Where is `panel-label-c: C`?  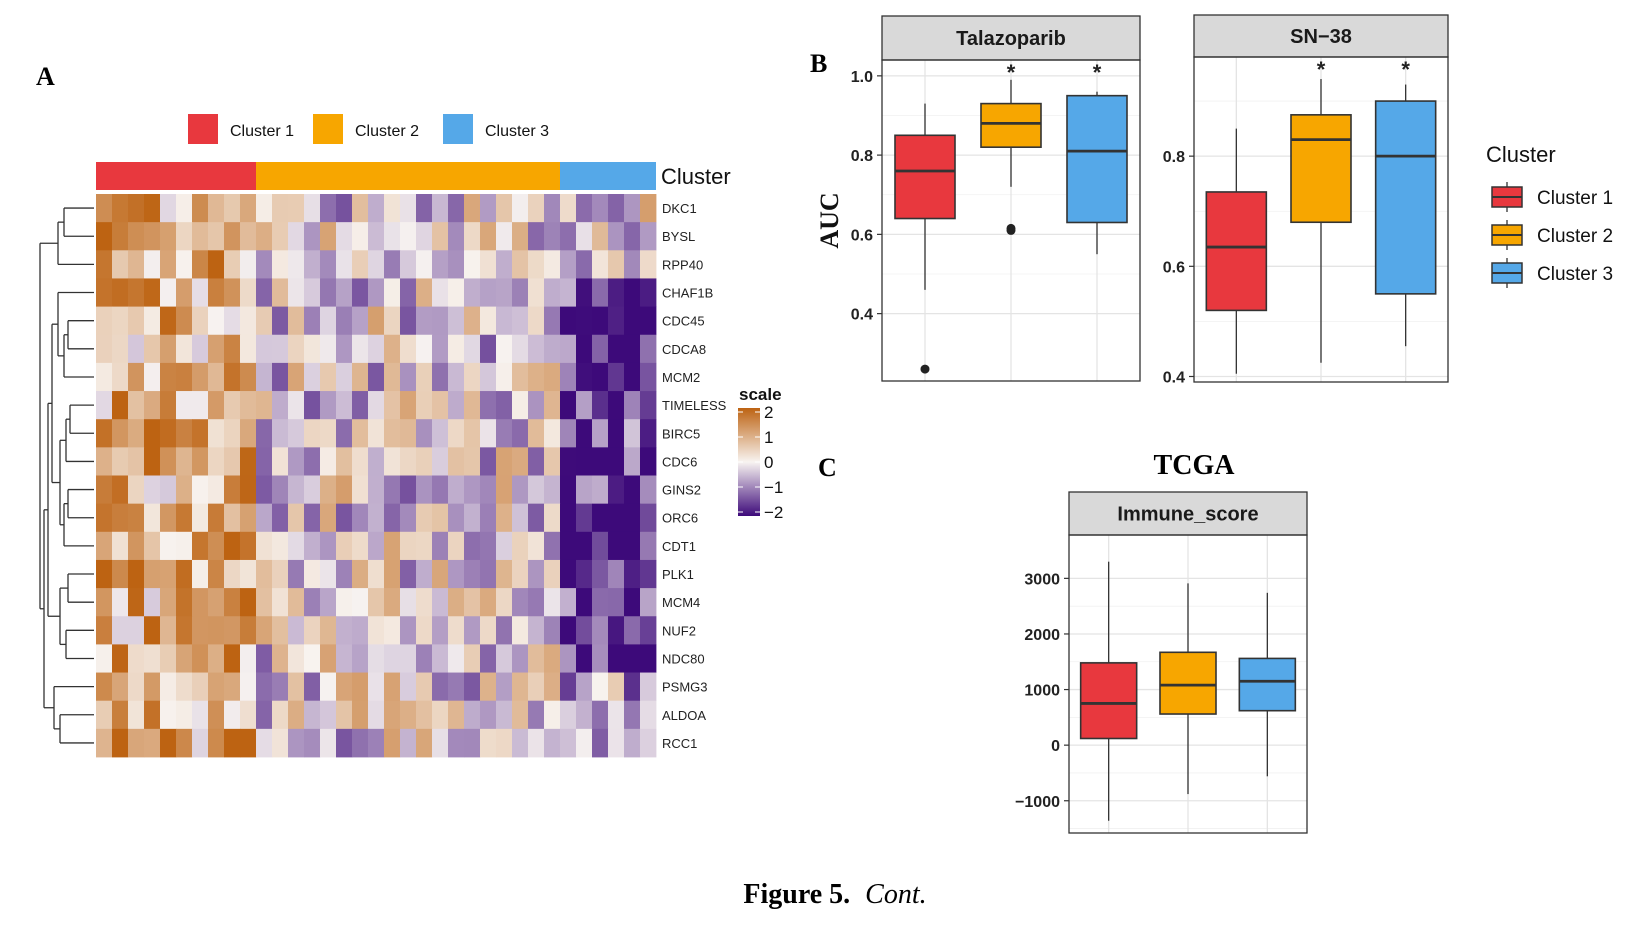
panel-label-c: C is located at coordinates (827, 467).